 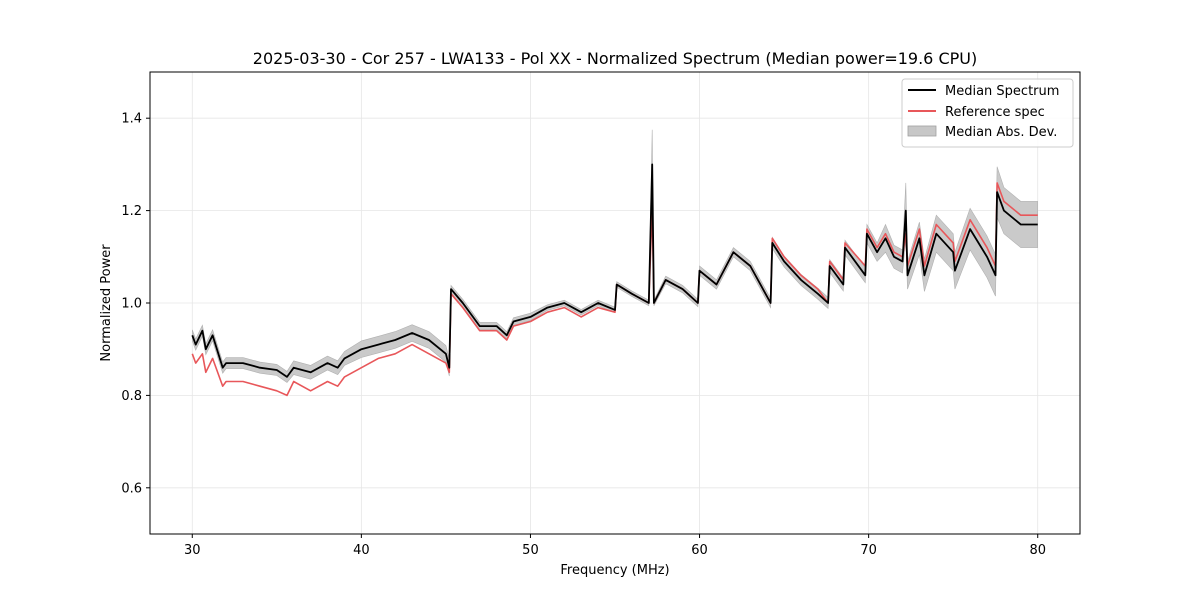 I want to click on legend-mad-label: Median Abs. Dev., so click(x=1001, y=132).